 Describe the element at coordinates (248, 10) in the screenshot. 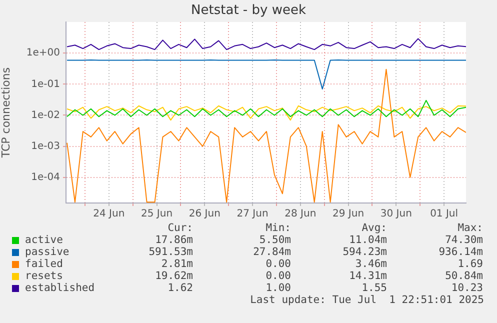

I see `chart-title: Netstat - by week` at that location.